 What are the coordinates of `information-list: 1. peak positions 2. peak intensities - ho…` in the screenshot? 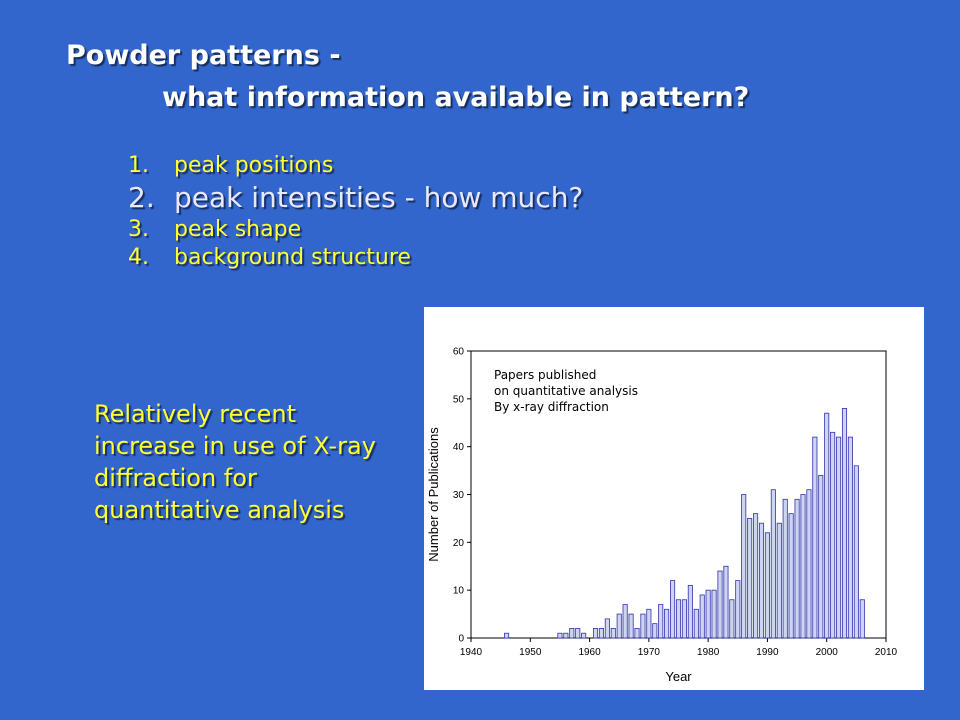 It's located at (355, 212).